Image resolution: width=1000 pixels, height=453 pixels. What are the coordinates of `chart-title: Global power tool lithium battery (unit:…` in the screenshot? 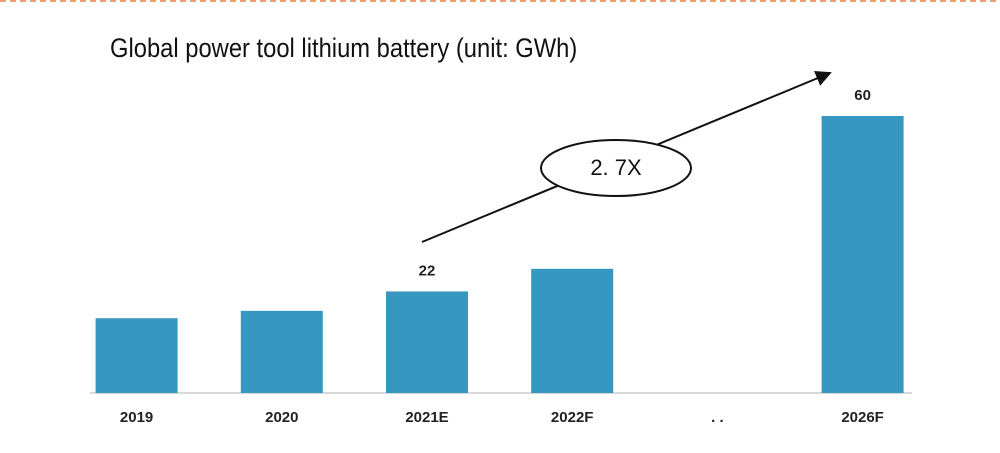 It's located at (343, 49).